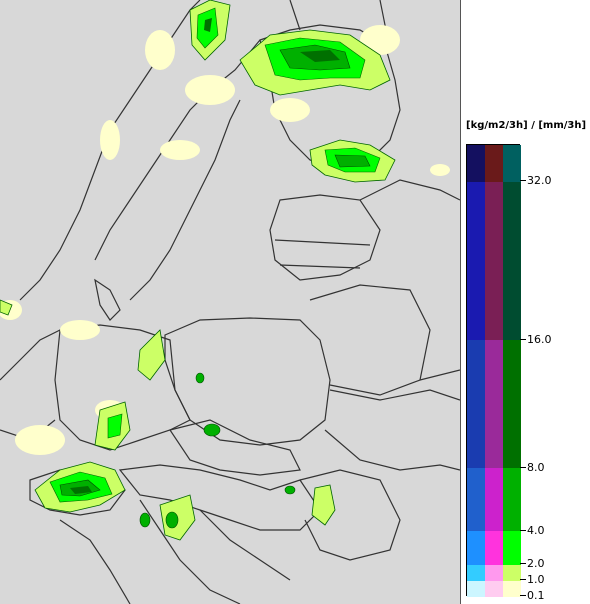  Describe the element at coordinates (539, 180) in the screenshot. I see `legend-tick-label: 32.0` at that location.